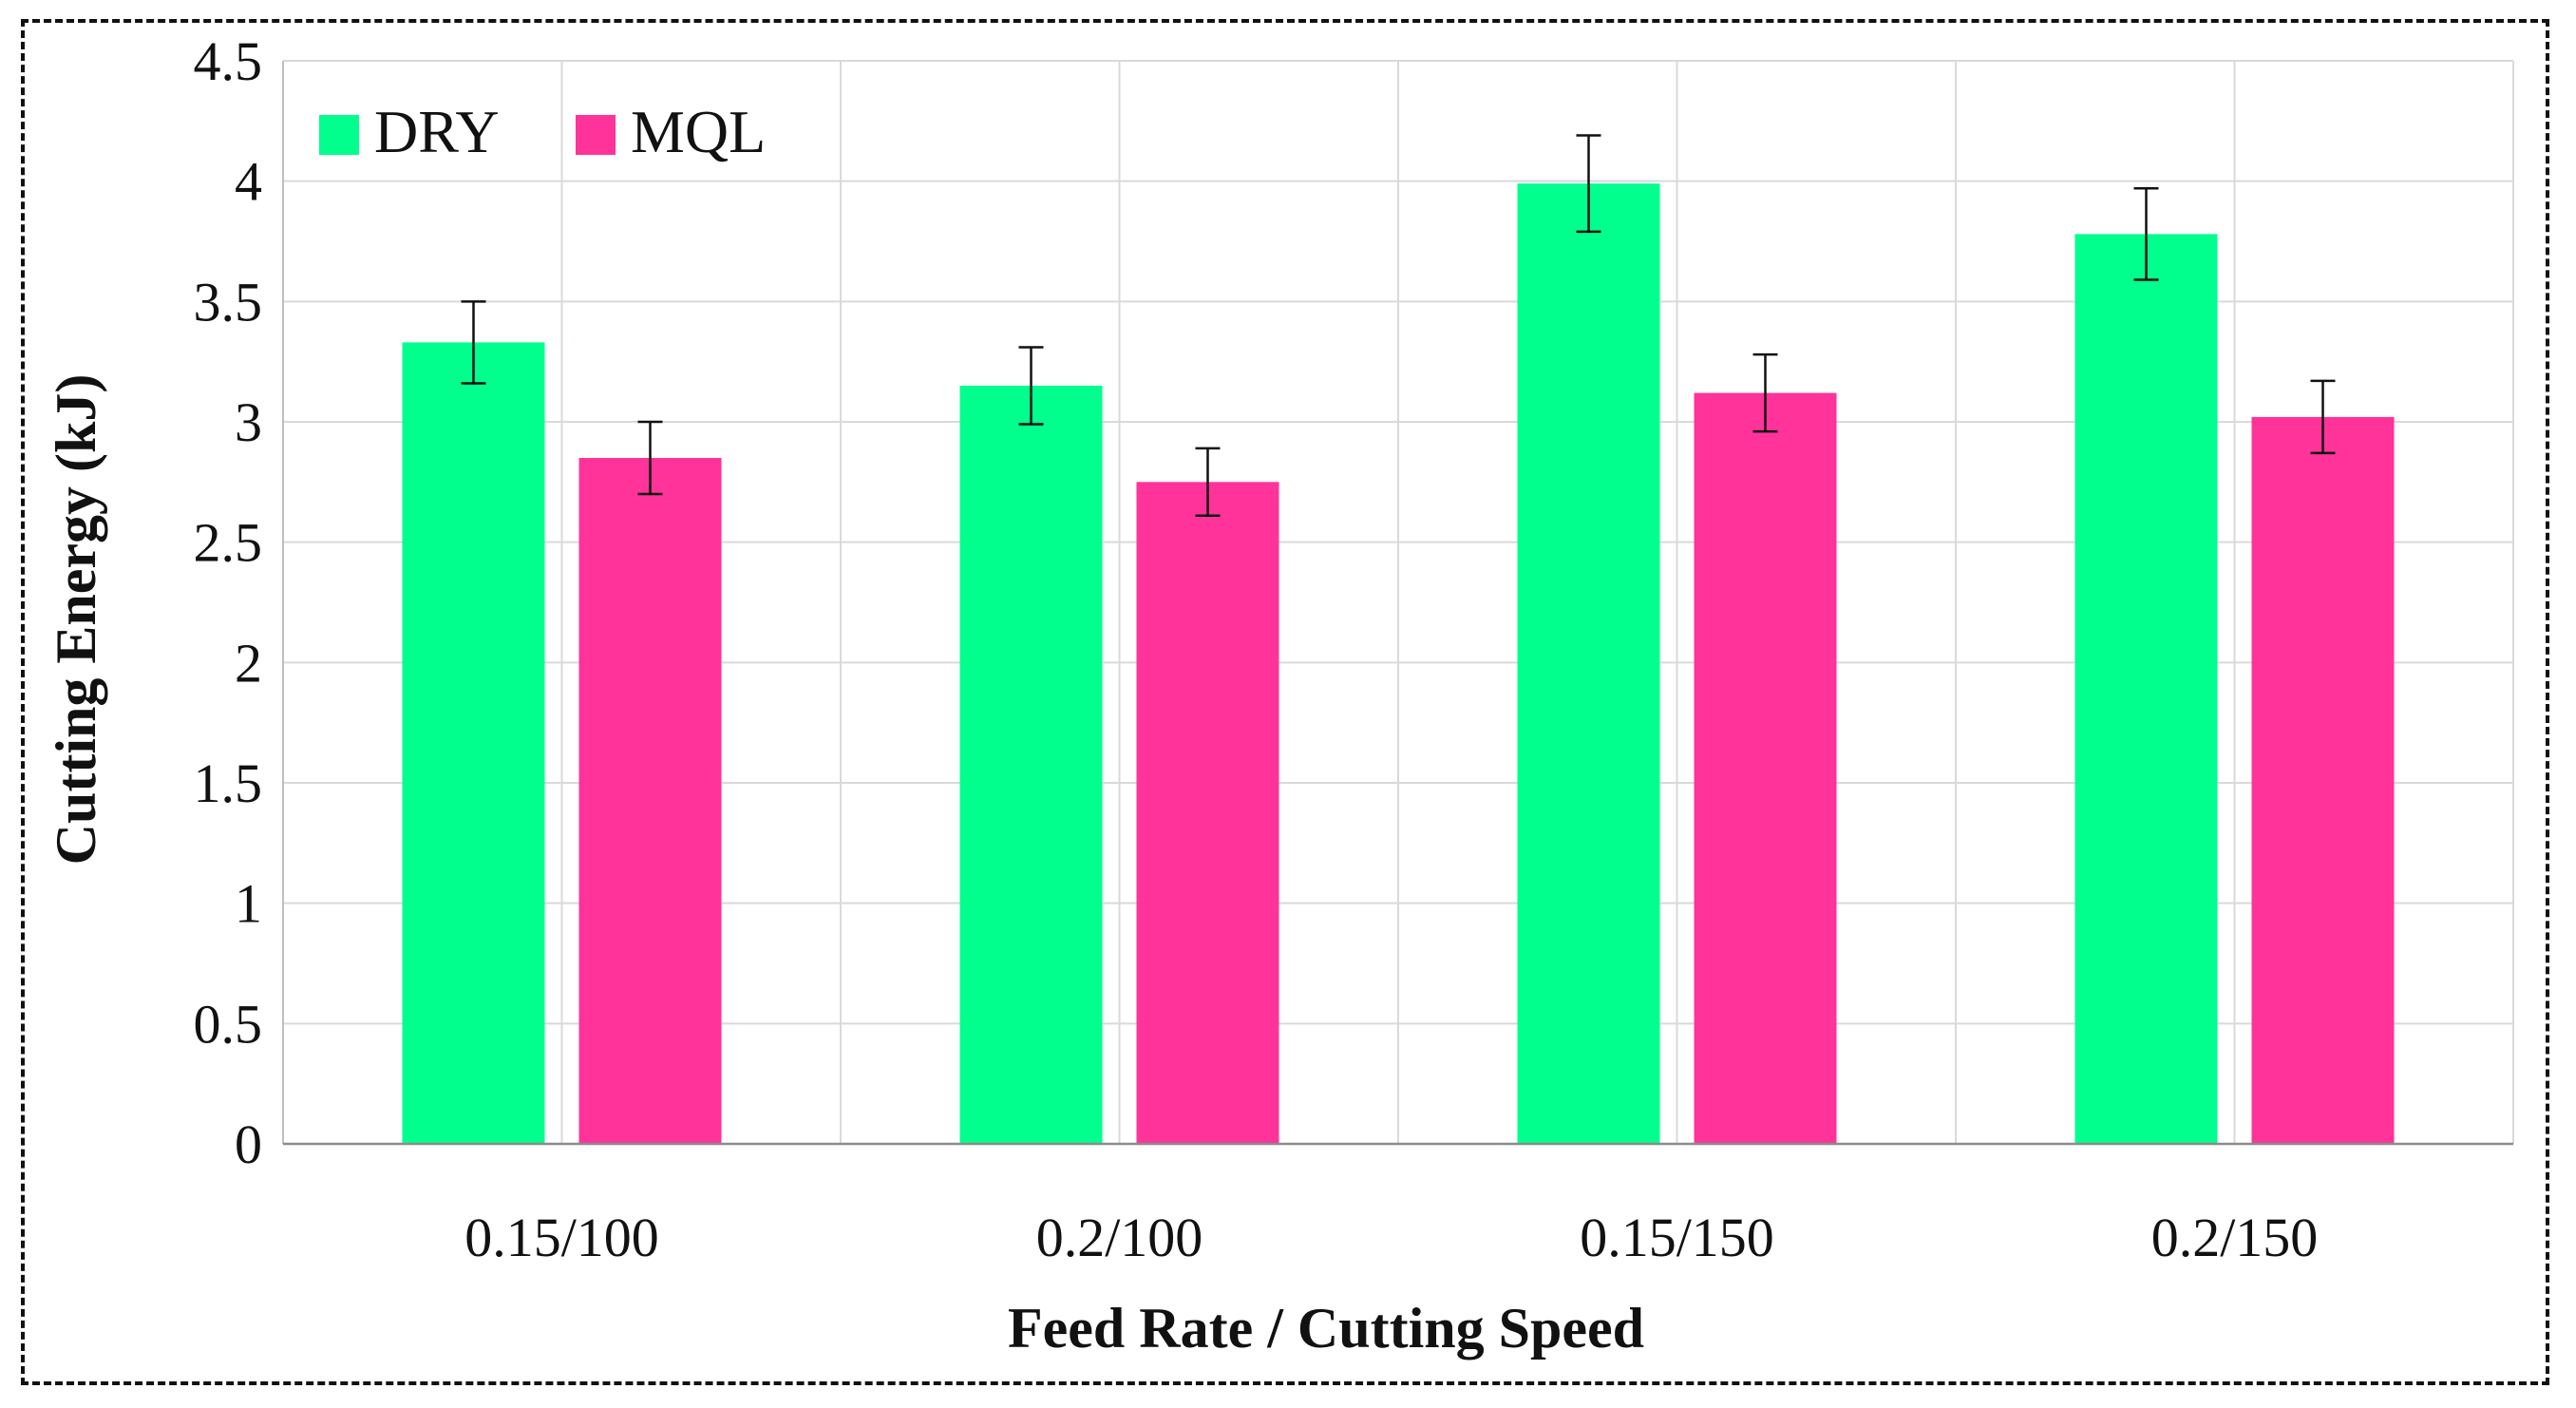 The height and width of the screenshot is (1408, 2576). What do you see at coordinates (228, 783) in the screenshot?
I see `y-tick-label: 1.5` at bounding box center [228, 783].